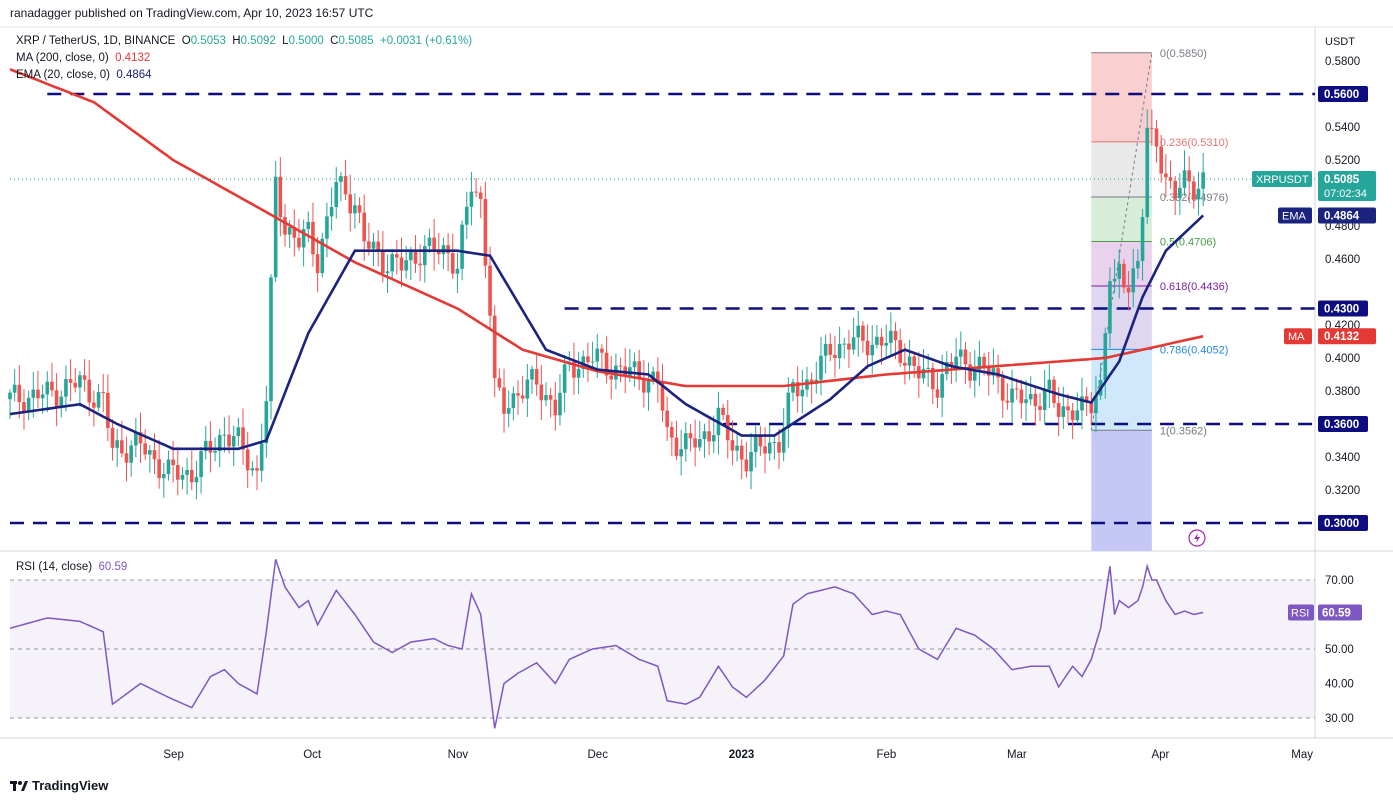  What do you see at coordinates (1294, 216) in the screenshot?
I see `price-tag-name: EMA` at bounding box center [1294, 216].